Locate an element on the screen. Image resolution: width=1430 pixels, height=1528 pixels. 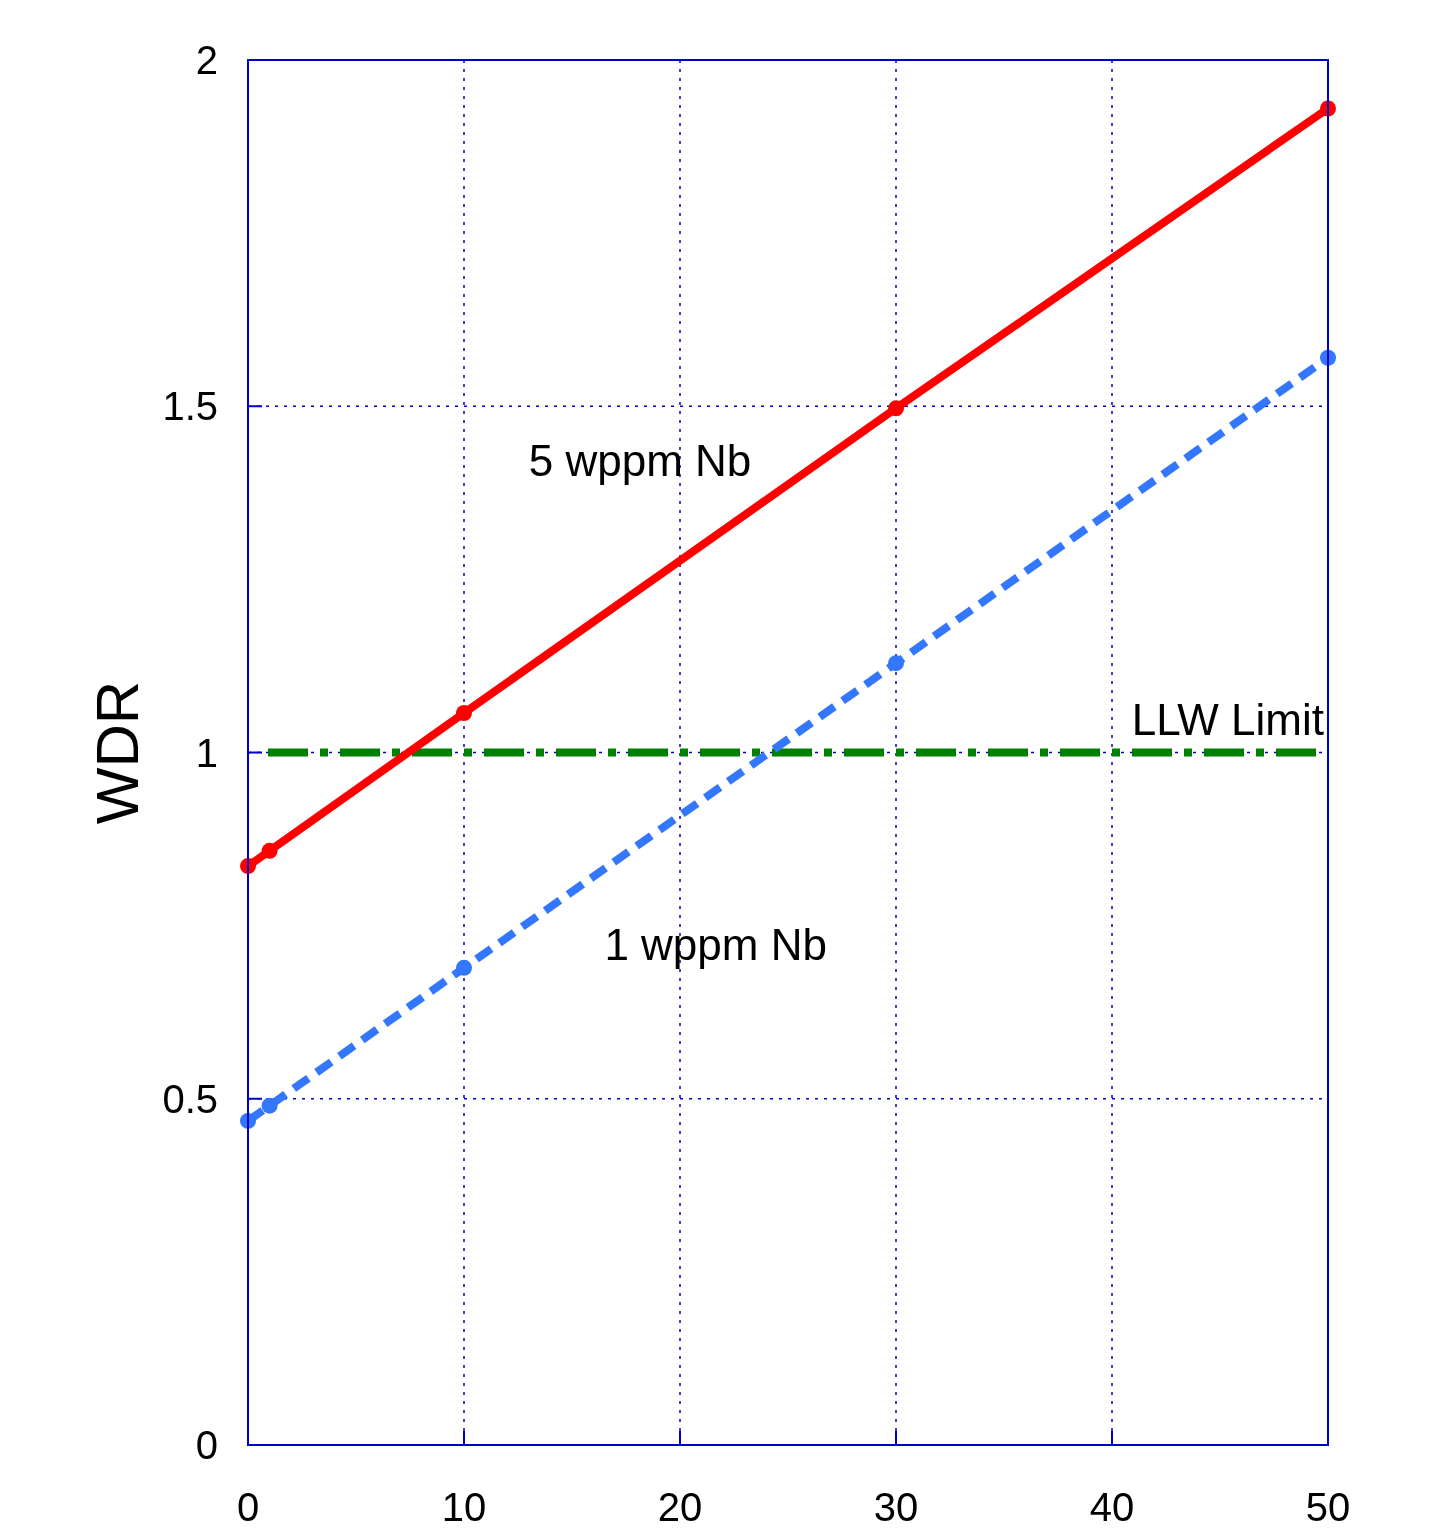
x-tick-label: 40 is located at coordinates (1112, 1506).